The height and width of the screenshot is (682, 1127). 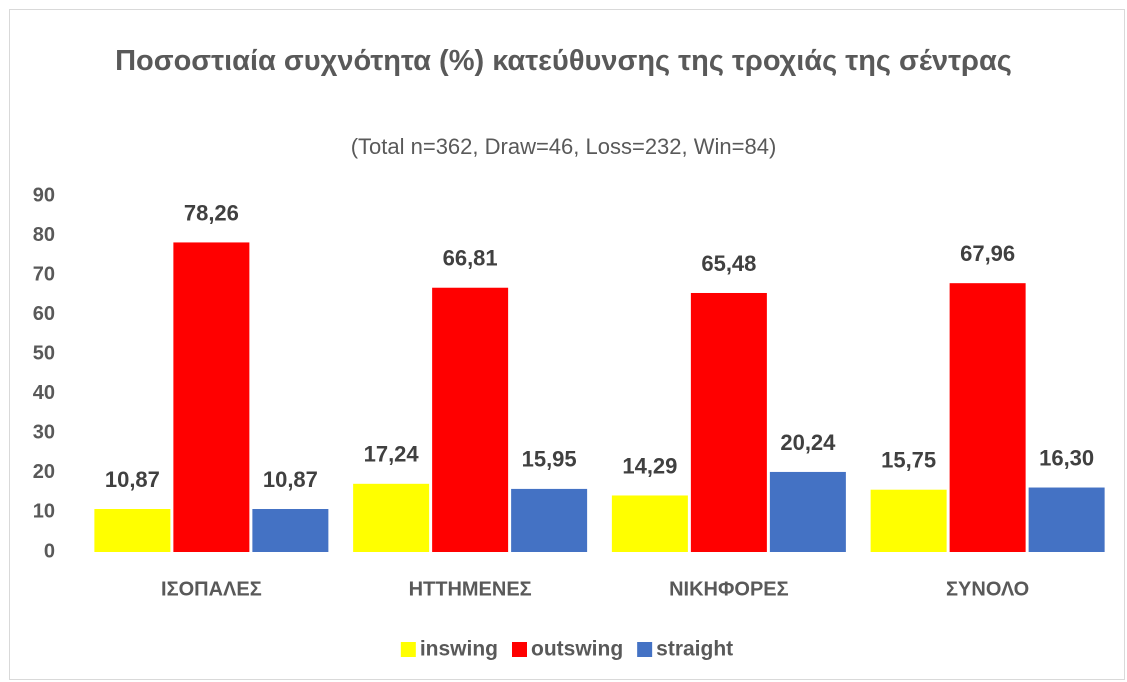 I want to click on data-label: 20,24, so click(x=808, y=442).